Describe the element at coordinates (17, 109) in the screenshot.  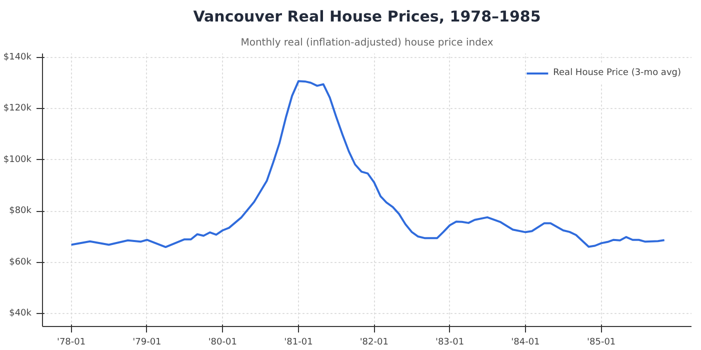
I see `y-tick-label: $120k` at that location.